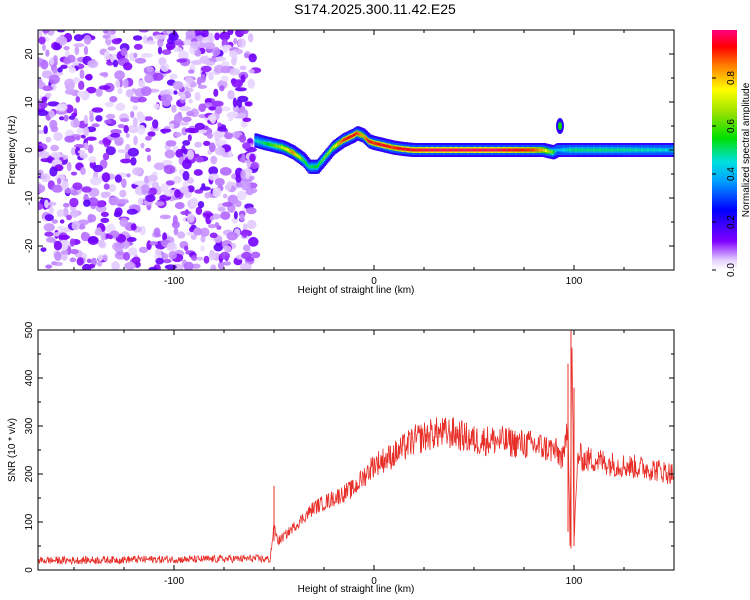 This screenshot has width=750, height=600. What do you see at coordinates (731, 270) in the screenshot?
I see `colorbar-tick-label: 0.0` at bounding box center [731, 270].